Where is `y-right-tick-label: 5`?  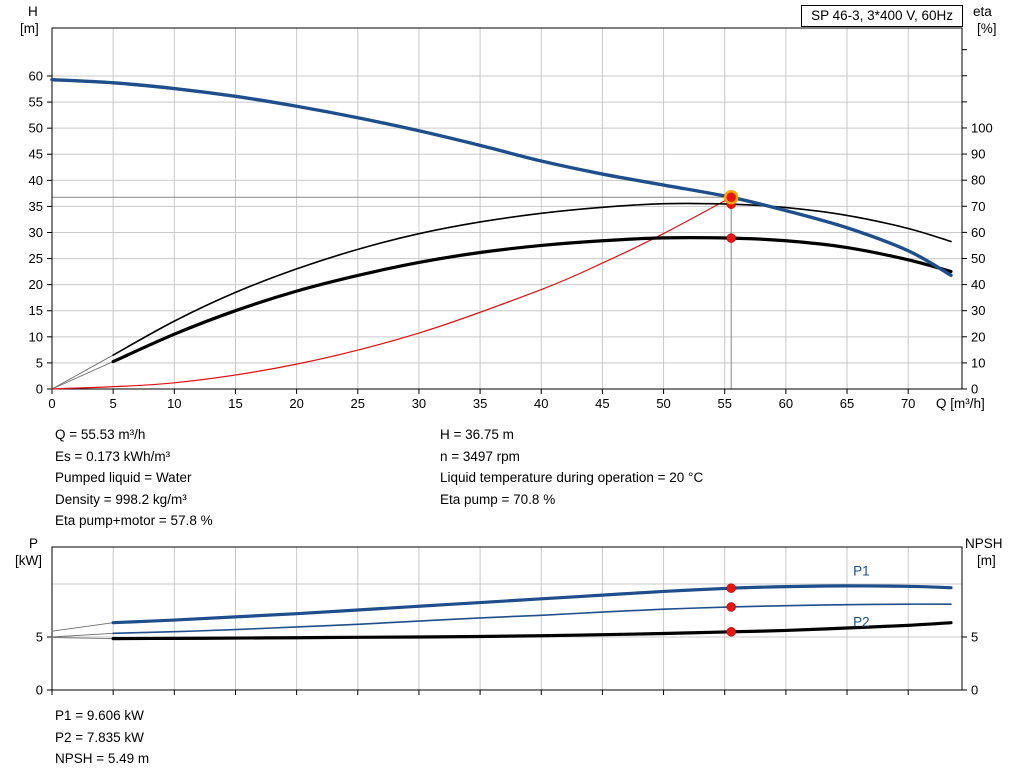
y-right-tick-label: 5 is located at coordinates (974, 636).